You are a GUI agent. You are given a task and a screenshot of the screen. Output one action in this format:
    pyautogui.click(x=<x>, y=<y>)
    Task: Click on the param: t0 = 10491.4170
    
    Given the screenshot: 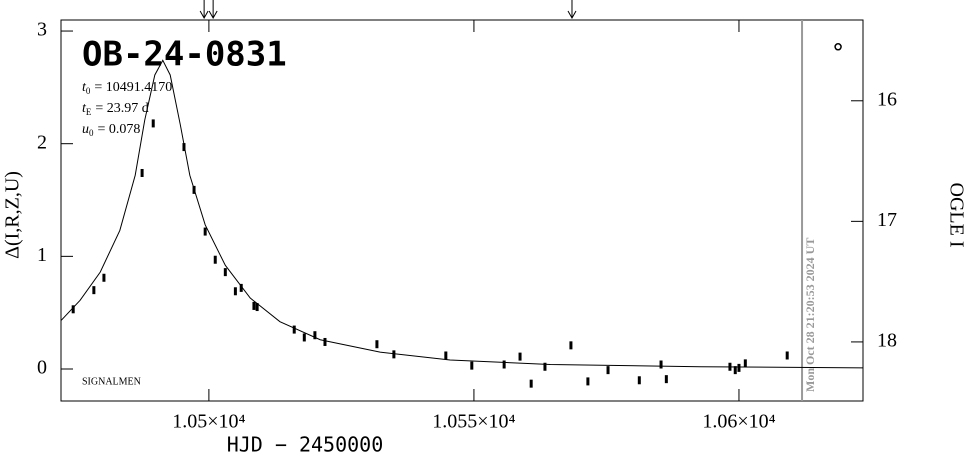 What is the action you would take?
    pyautogui.click(x=127, y=88)
    